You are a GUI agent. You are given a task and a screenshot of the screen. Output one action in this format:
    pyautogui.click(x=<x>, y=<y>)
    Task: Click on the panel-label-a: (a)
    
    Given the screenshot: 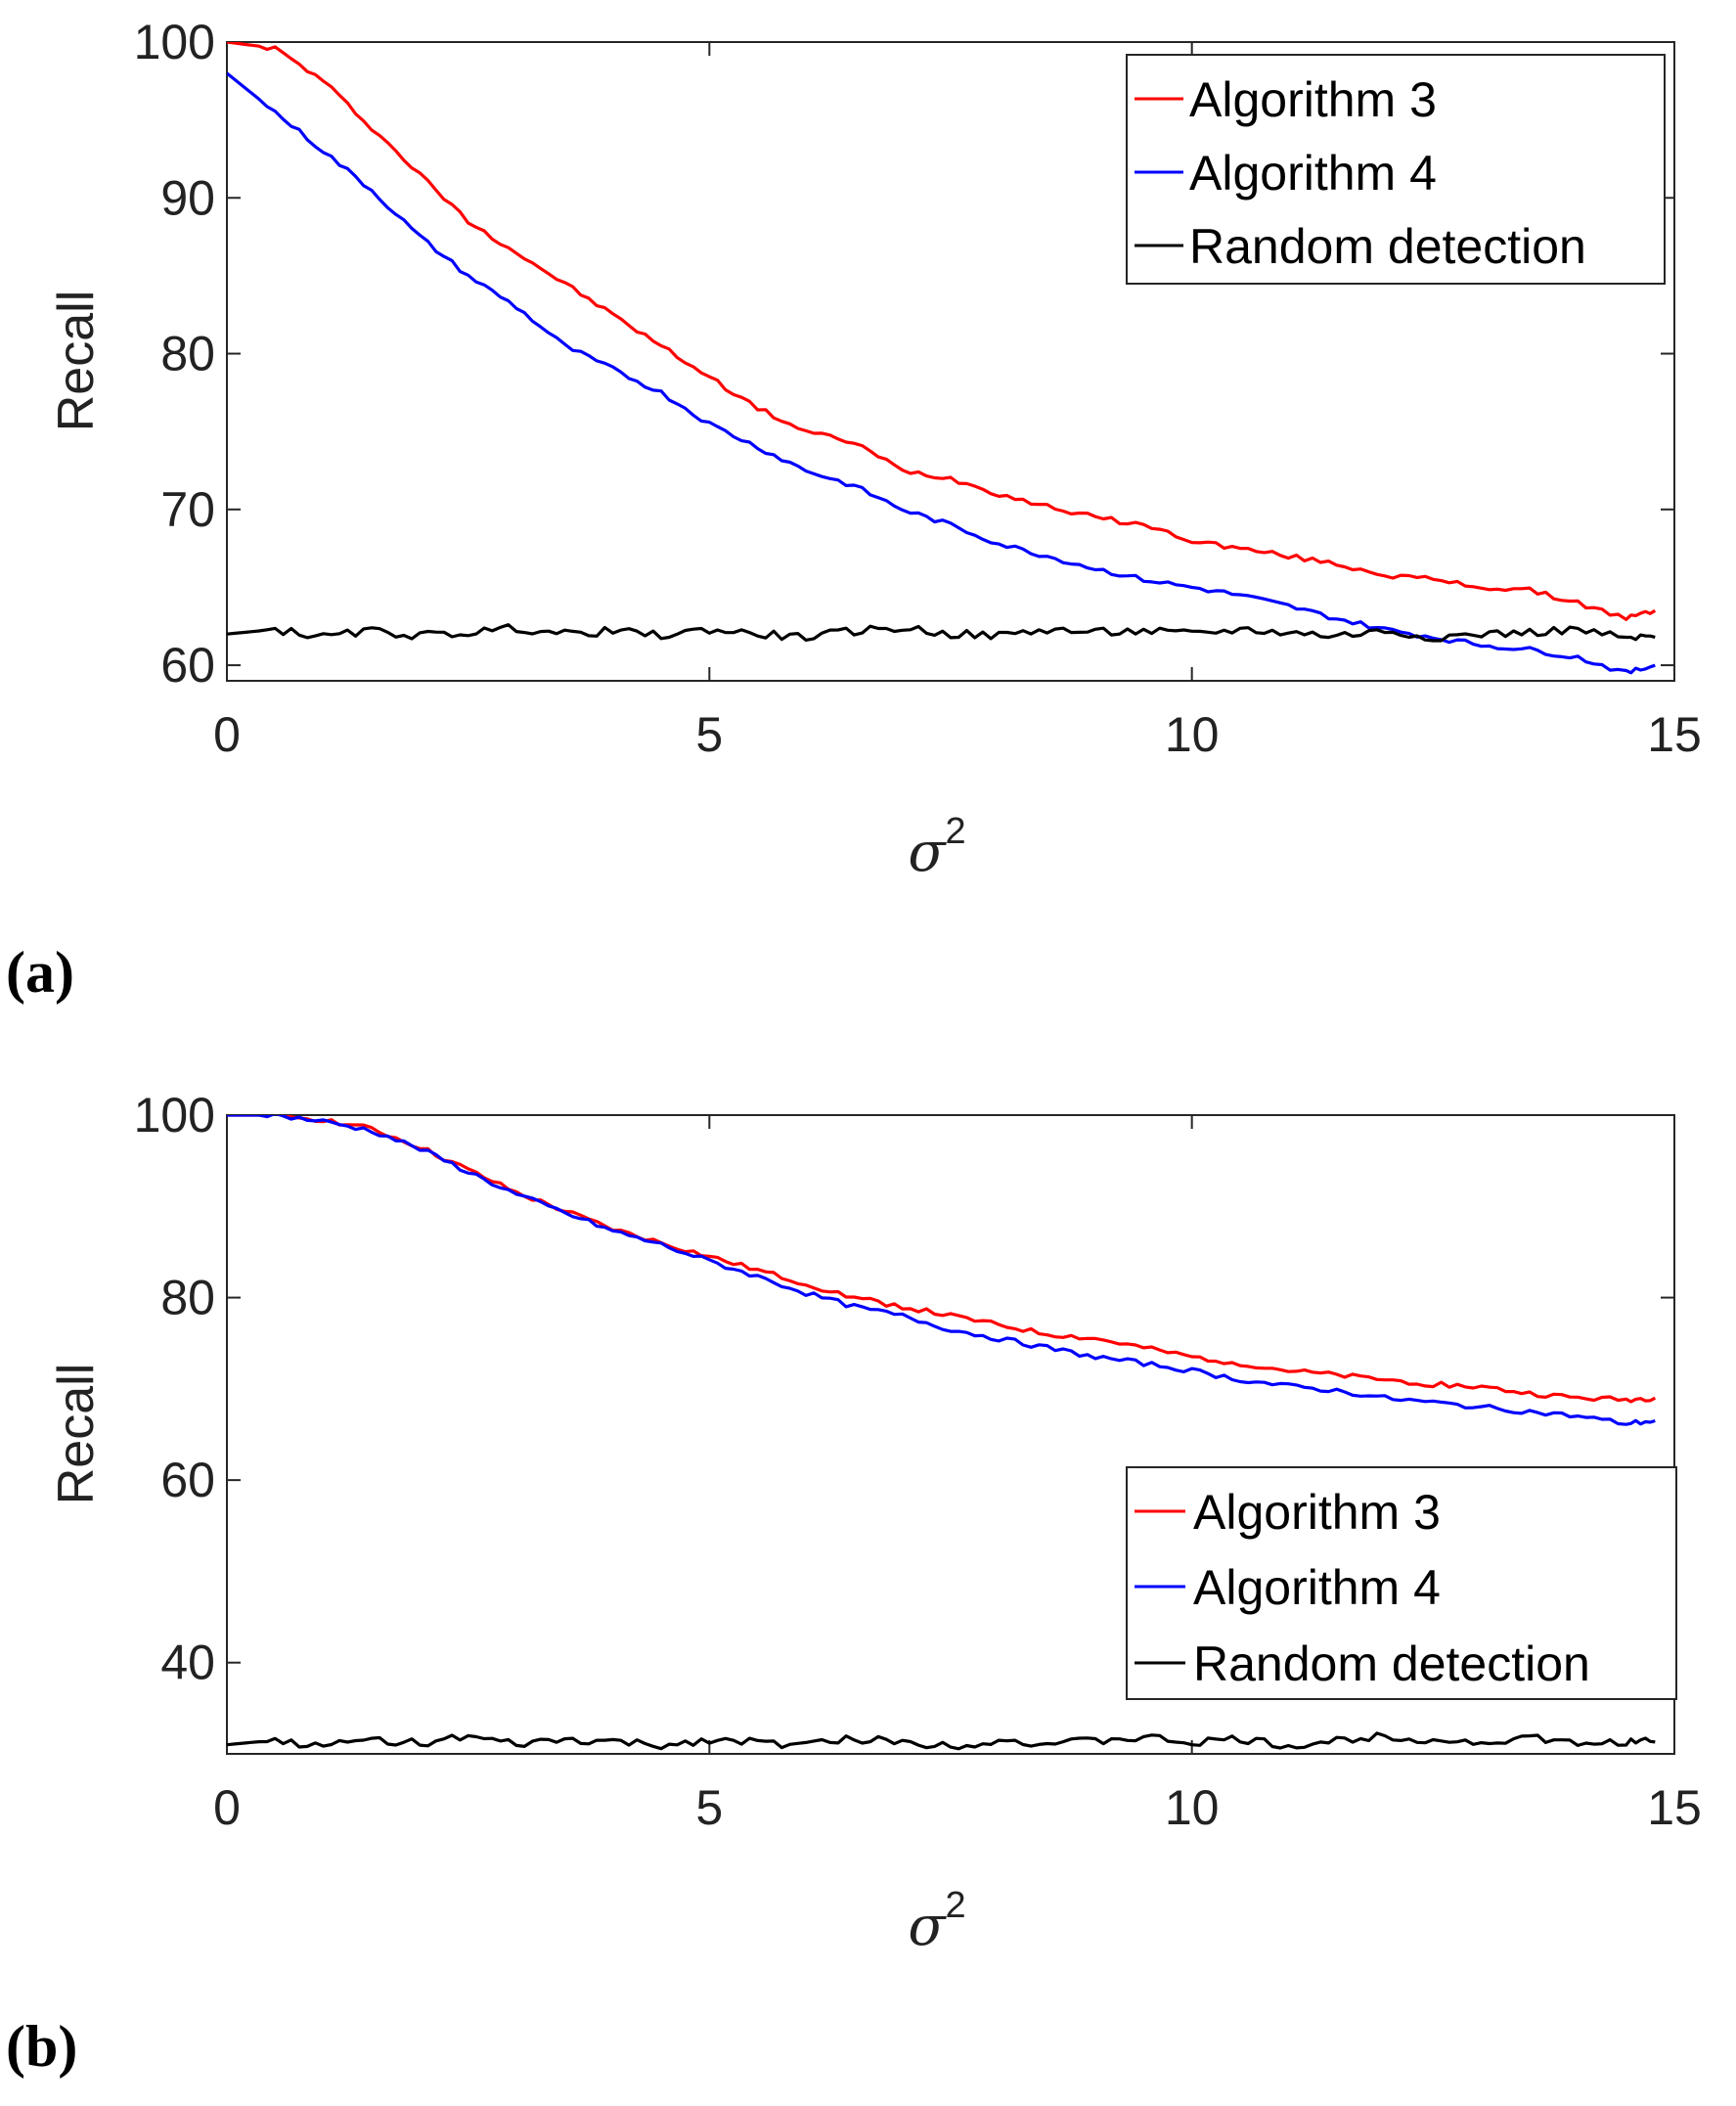 What is the action you would take?
    pyautogui.click(x=40, y=972)
    